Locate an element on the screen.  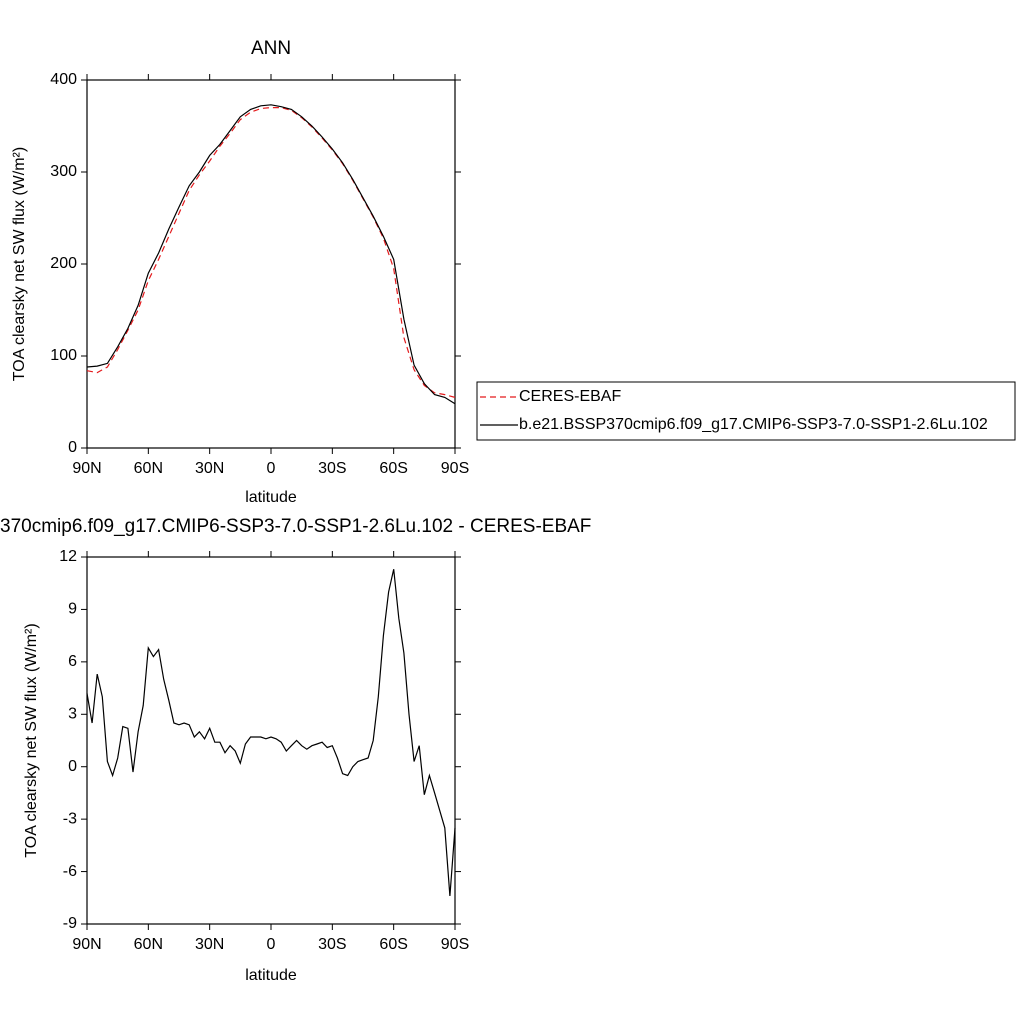
y-tick-label: -9 is located at coordinates (70, 923).